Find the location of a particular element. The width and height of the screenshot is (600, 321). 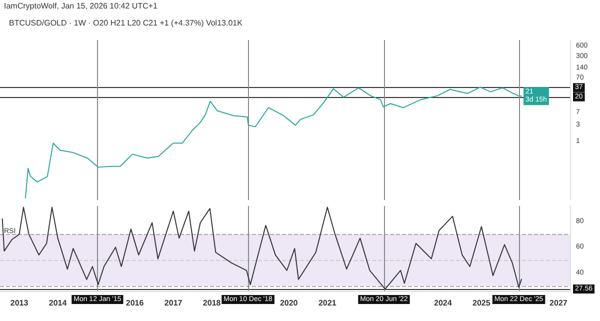

x-tick-label: 2024 is located at coordinates (443, 303).